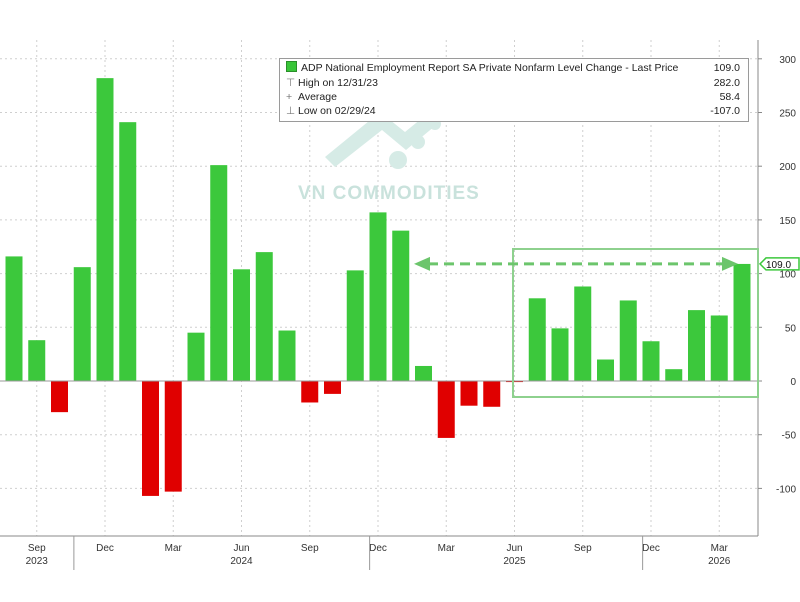 The width and height of the screenshot is (800, 602). I want to click on arrow-head-right-icon, so click(730, 263).